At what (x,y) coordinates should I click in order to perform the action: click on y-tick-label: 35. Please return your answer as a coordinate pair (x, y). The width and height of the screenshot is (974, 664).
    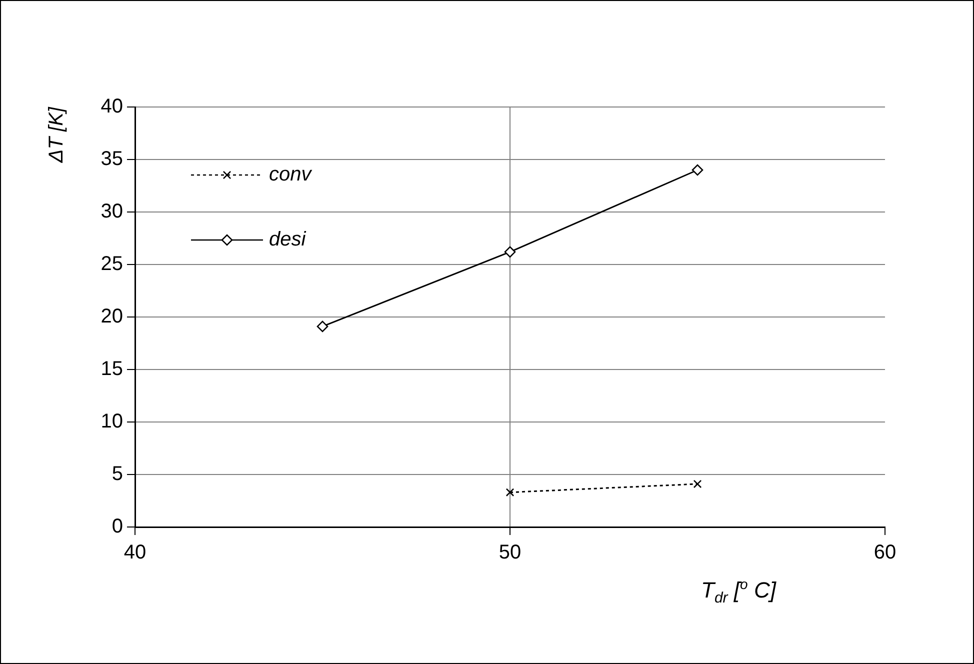
    Looking at the image, I should click on (111, 159).